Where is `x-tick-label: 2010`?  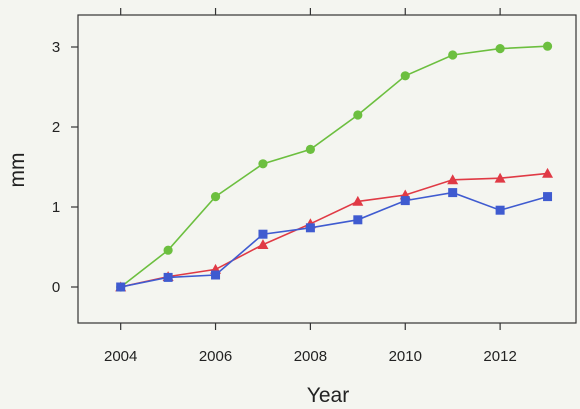
x-tick-label: 2010 is located at coordinates (405, 356).